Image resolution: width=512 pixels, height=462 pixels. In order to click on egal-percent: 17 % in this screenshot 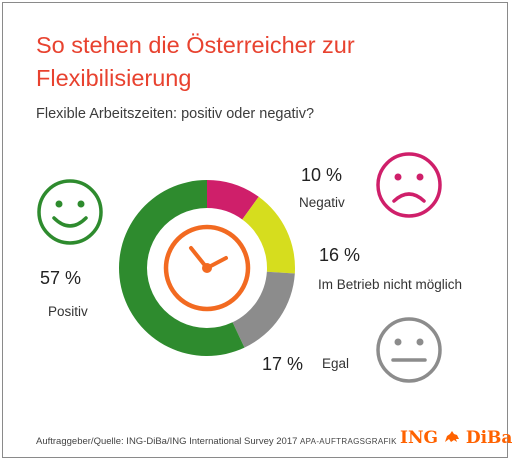, I will do `click(283, 364)`.